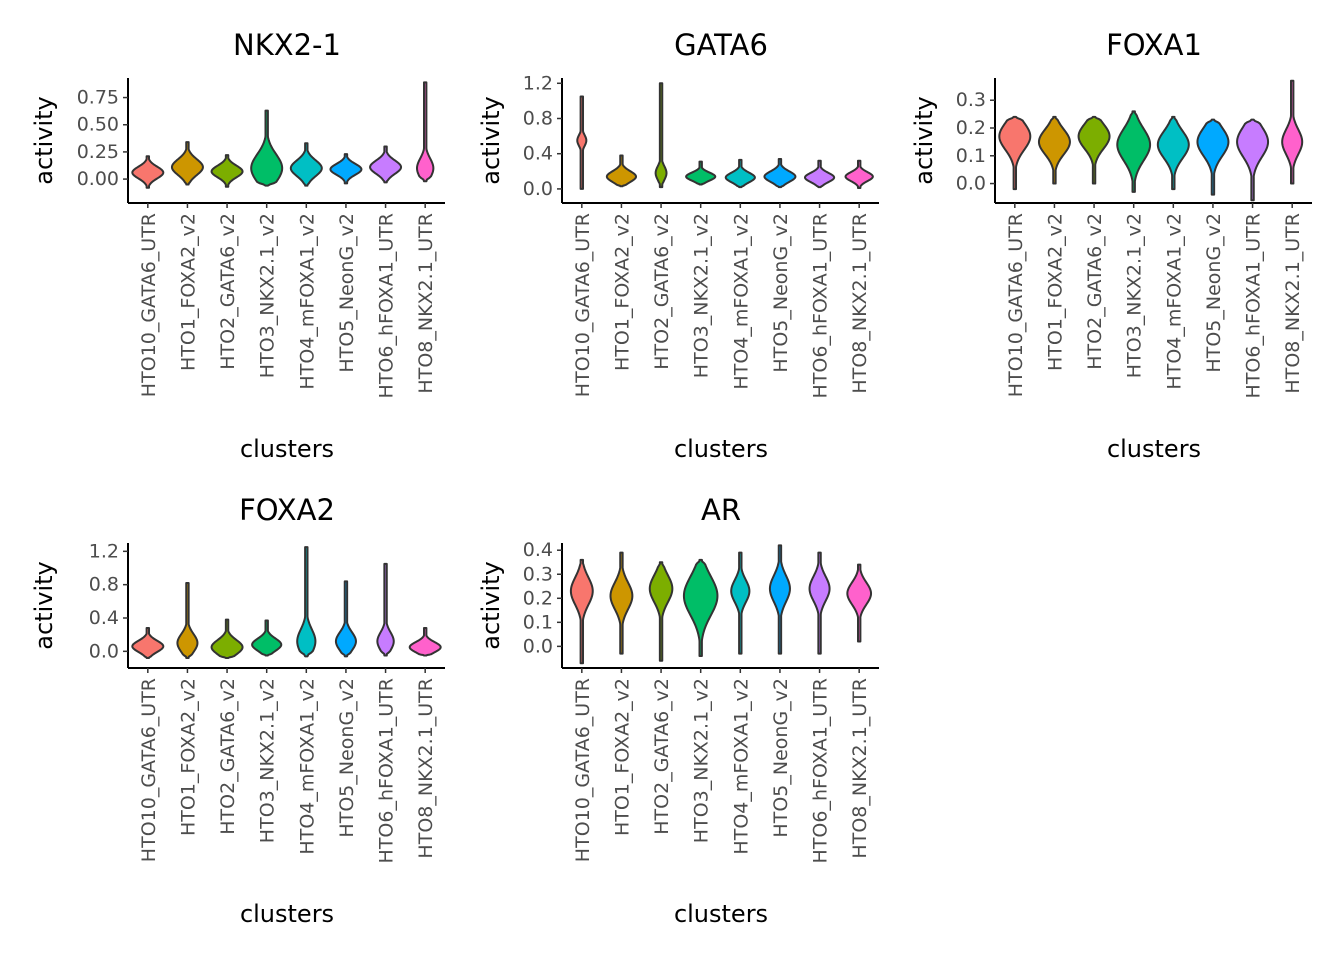 Image resolution: width=1344 pixels, height=960 pixels. I want to click on y-tick-label: 0.50, so click(98, 125).